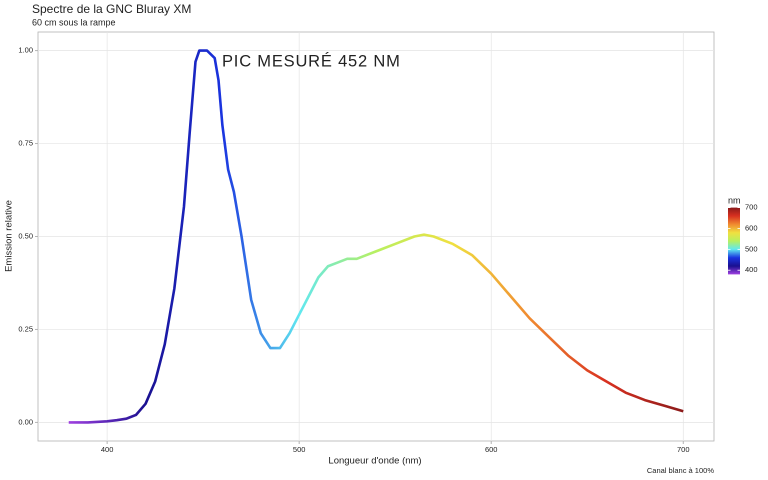 This screenshot has width=768, height=480. I want to click on colorbar-tick-label: 600, so click(751, 227).